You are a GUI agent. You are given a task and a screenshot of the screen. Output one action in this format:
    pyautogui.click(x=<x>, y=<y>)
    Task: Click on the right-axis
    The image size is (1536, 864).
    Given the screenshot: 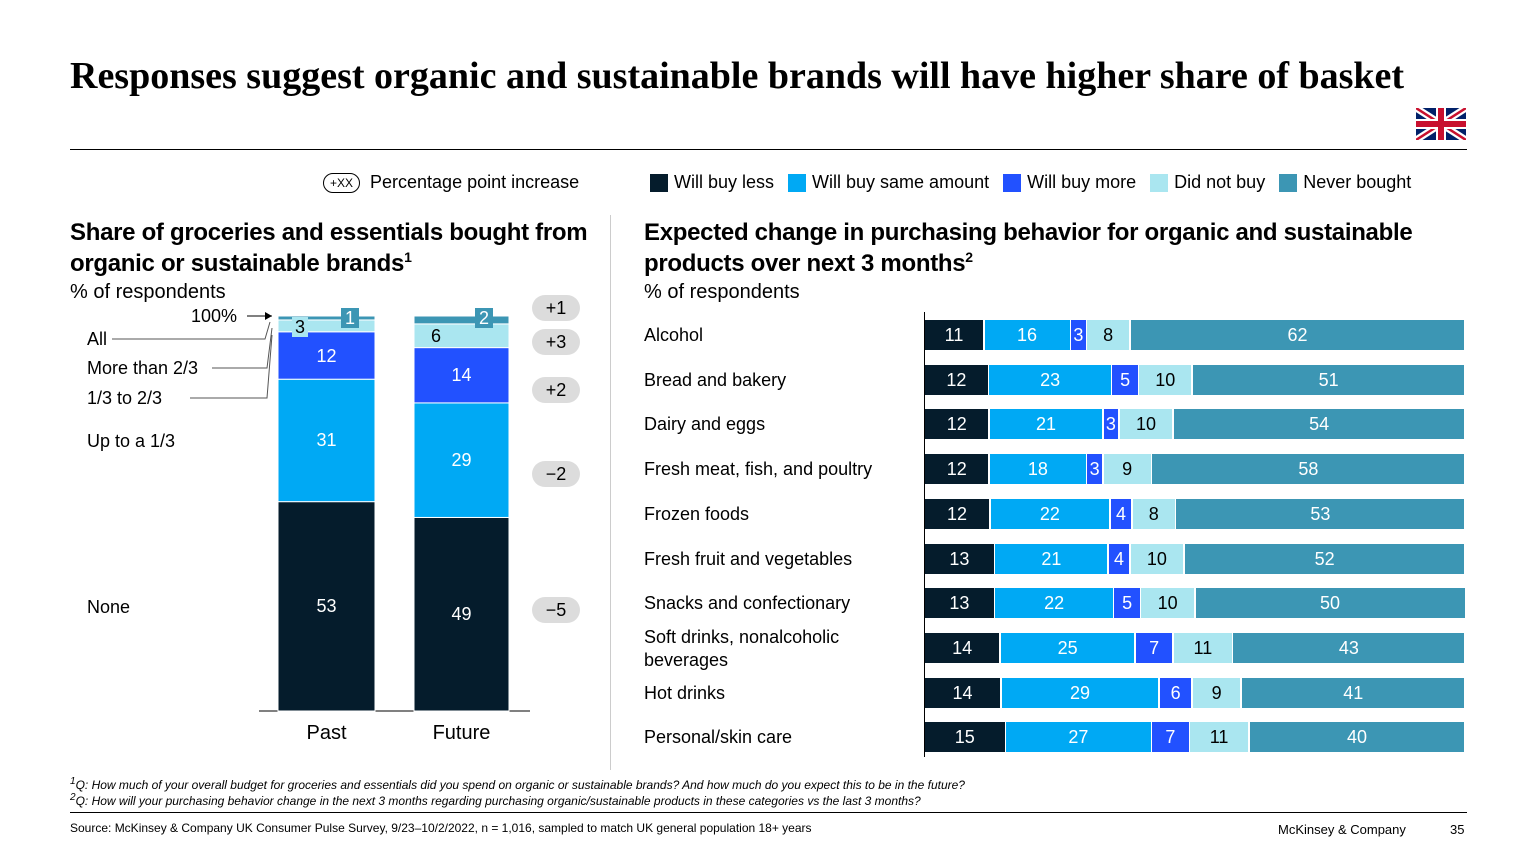 What is the action you would take?
    pyautogui.click(x=924, y=534)
    